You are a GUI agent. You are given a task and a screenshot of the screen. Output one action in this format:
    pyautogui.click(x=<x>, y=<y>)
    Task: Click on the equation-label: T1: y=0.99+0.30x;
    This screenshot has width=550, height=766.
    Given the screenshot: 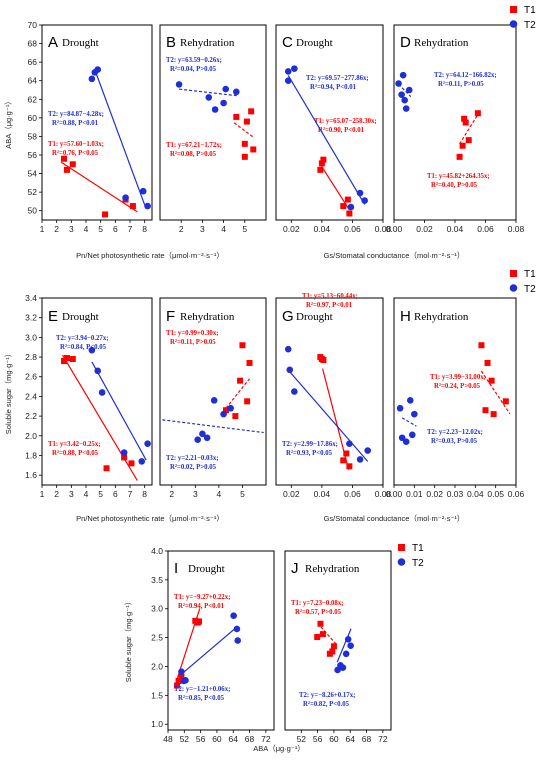 What is the action you would take?
    pyautogui.click(x=192, y=333)
    